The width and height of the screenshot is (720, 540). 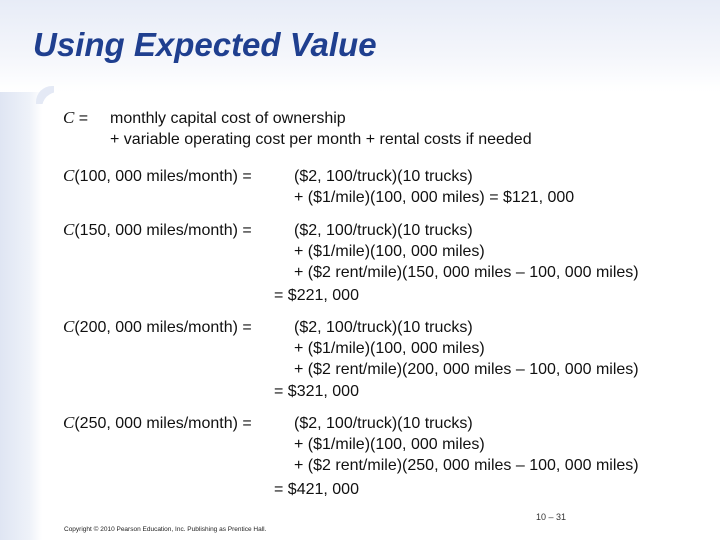 I want to click on definition-equals: =, so click(x=83, y=118).